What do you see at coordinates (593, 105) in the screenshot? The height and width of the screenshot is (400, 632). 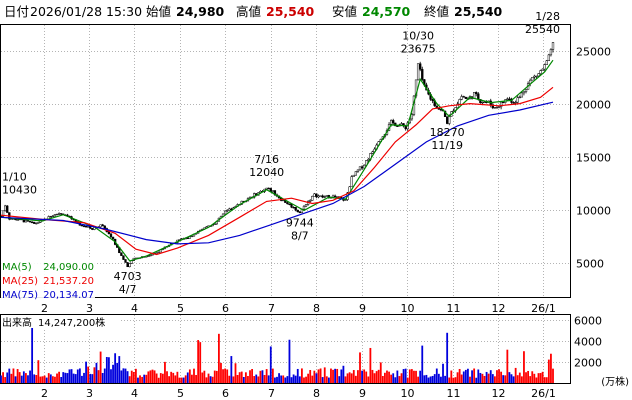 I see `price-tick-label: 20000` at bounding box center [593, 105].